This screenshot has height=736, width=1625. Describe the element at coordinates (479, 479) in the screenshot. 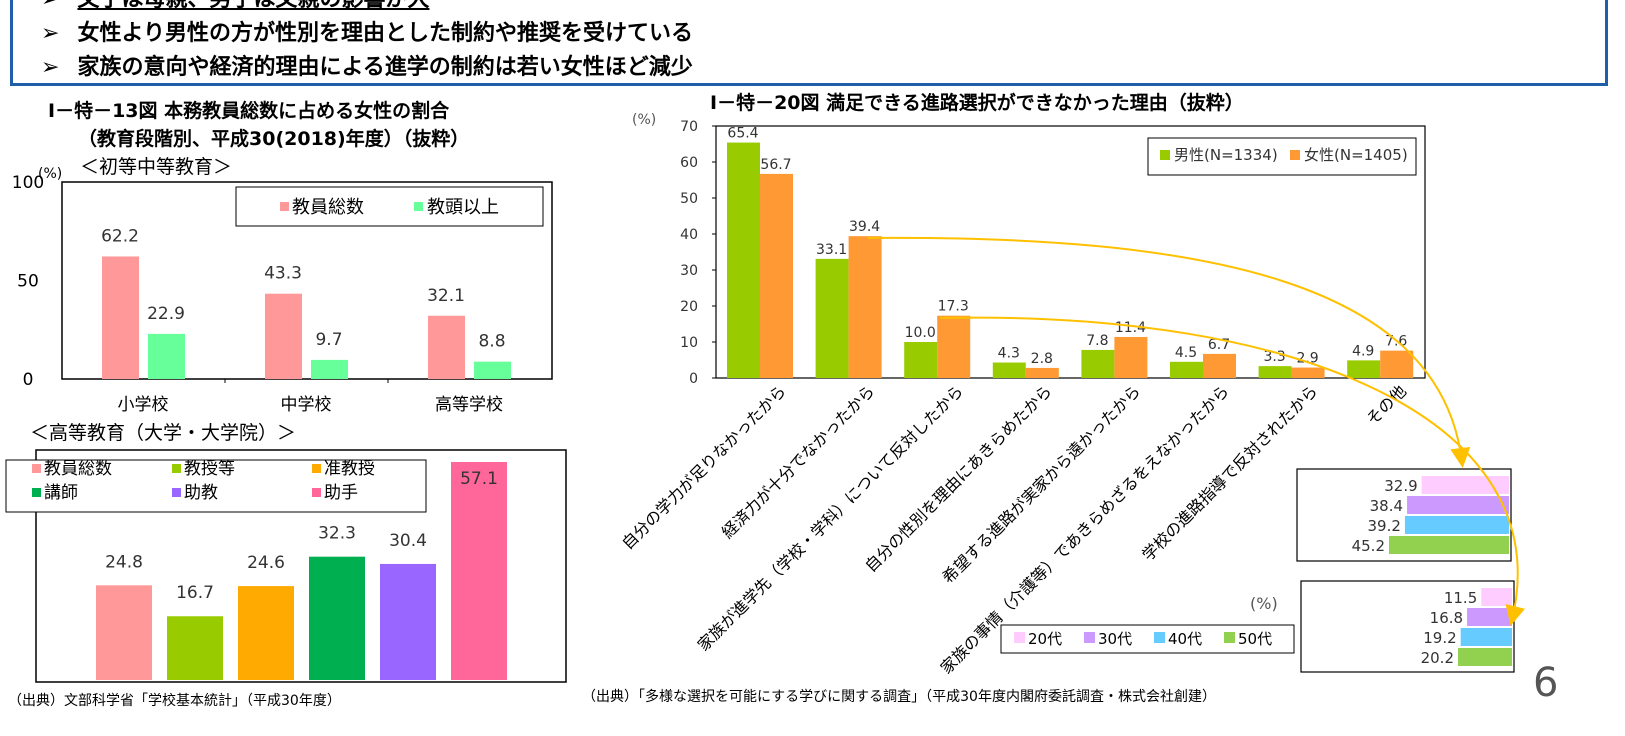

I see `higher-bar-label: 57.1` at that location.